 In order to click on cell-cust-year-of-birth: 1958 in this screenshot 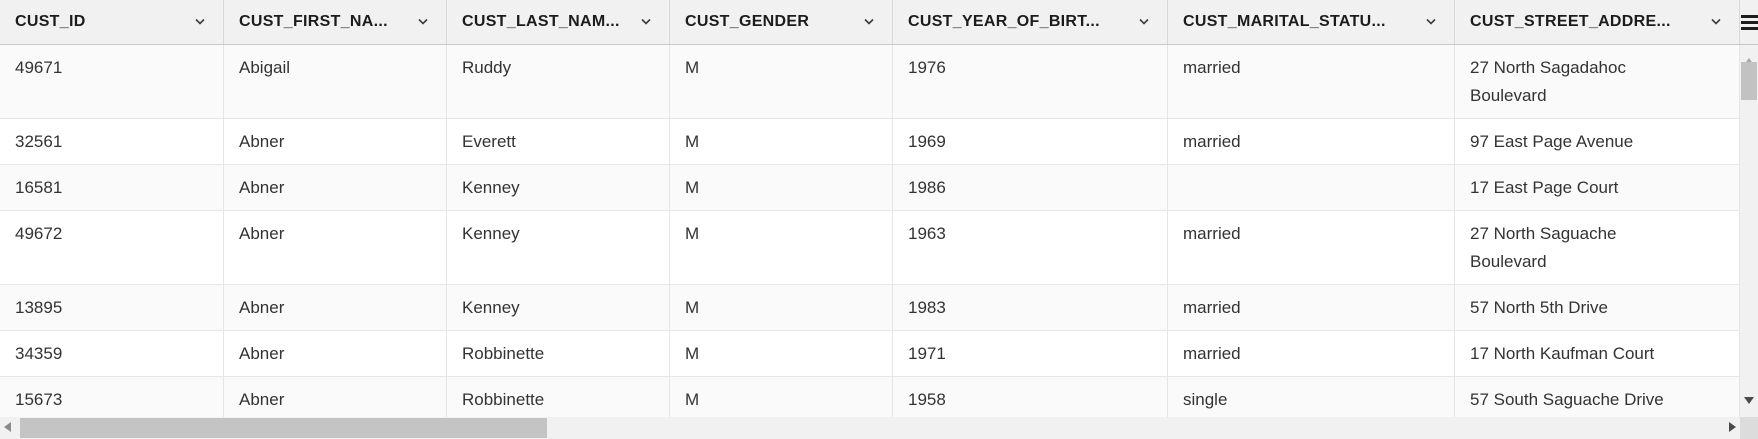, I will do `click(1030, 397)`.